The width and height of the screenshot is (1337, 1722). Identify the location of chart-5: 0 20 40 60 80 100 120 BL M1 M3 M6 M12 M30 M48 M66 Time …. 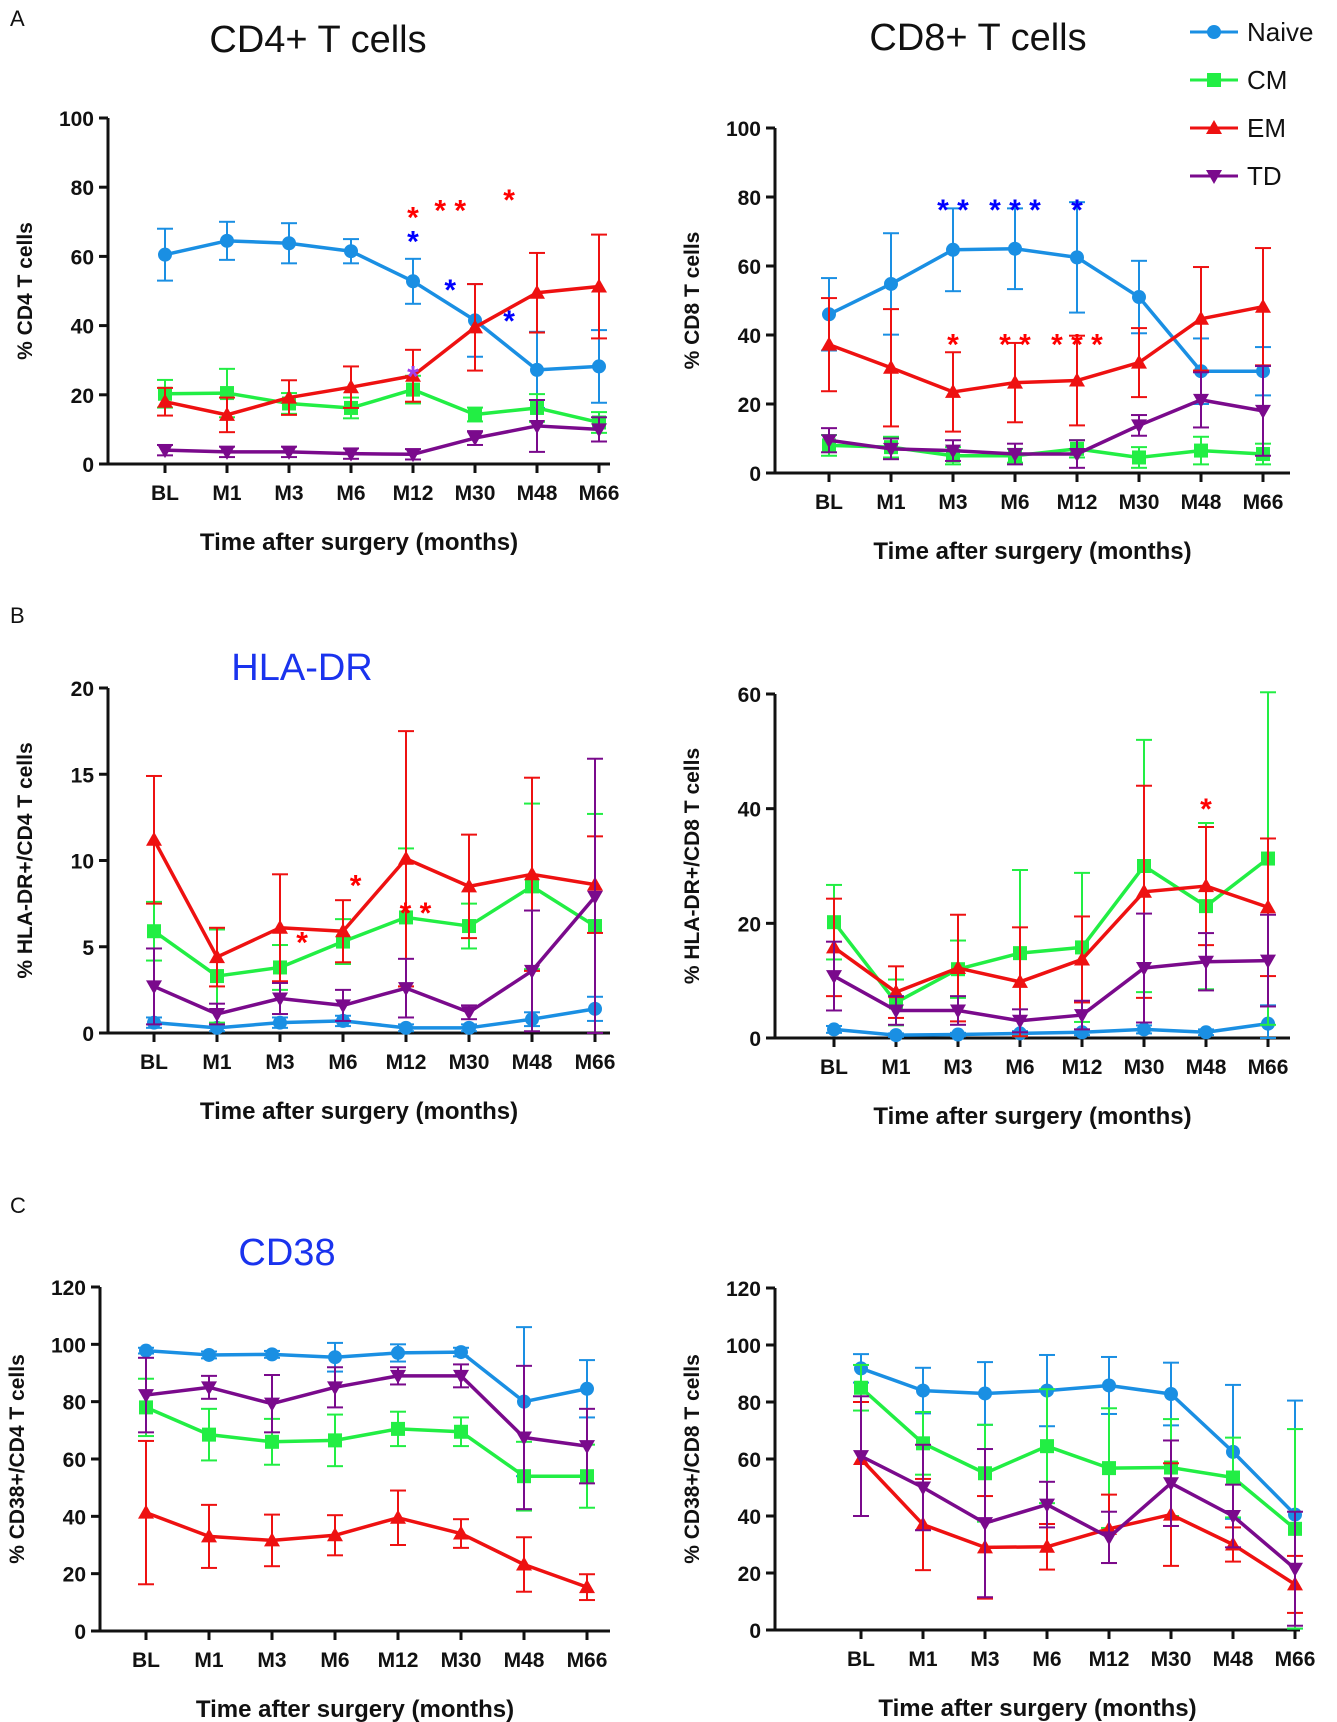
(308, 1499).